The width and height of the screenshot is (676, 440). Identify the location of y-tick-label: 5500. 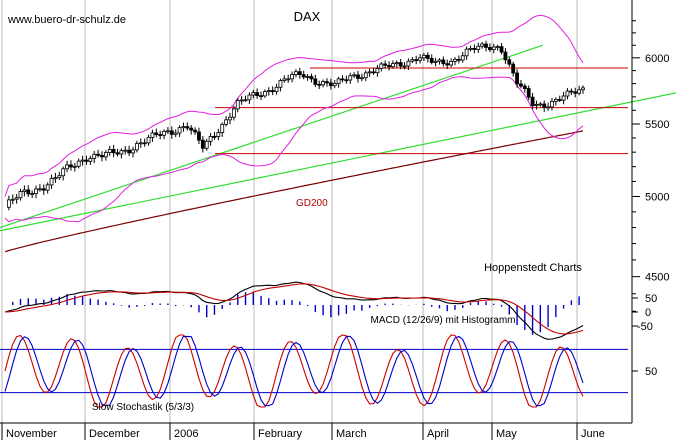
(657, 125).